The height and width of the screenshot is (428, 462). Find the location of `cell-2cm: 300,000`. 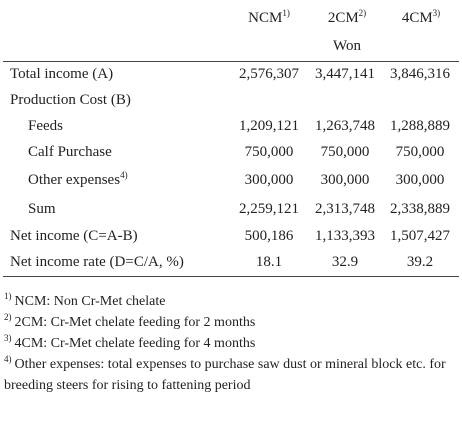

cell-2cm: 300,000 is located at coordinates (345, 180).